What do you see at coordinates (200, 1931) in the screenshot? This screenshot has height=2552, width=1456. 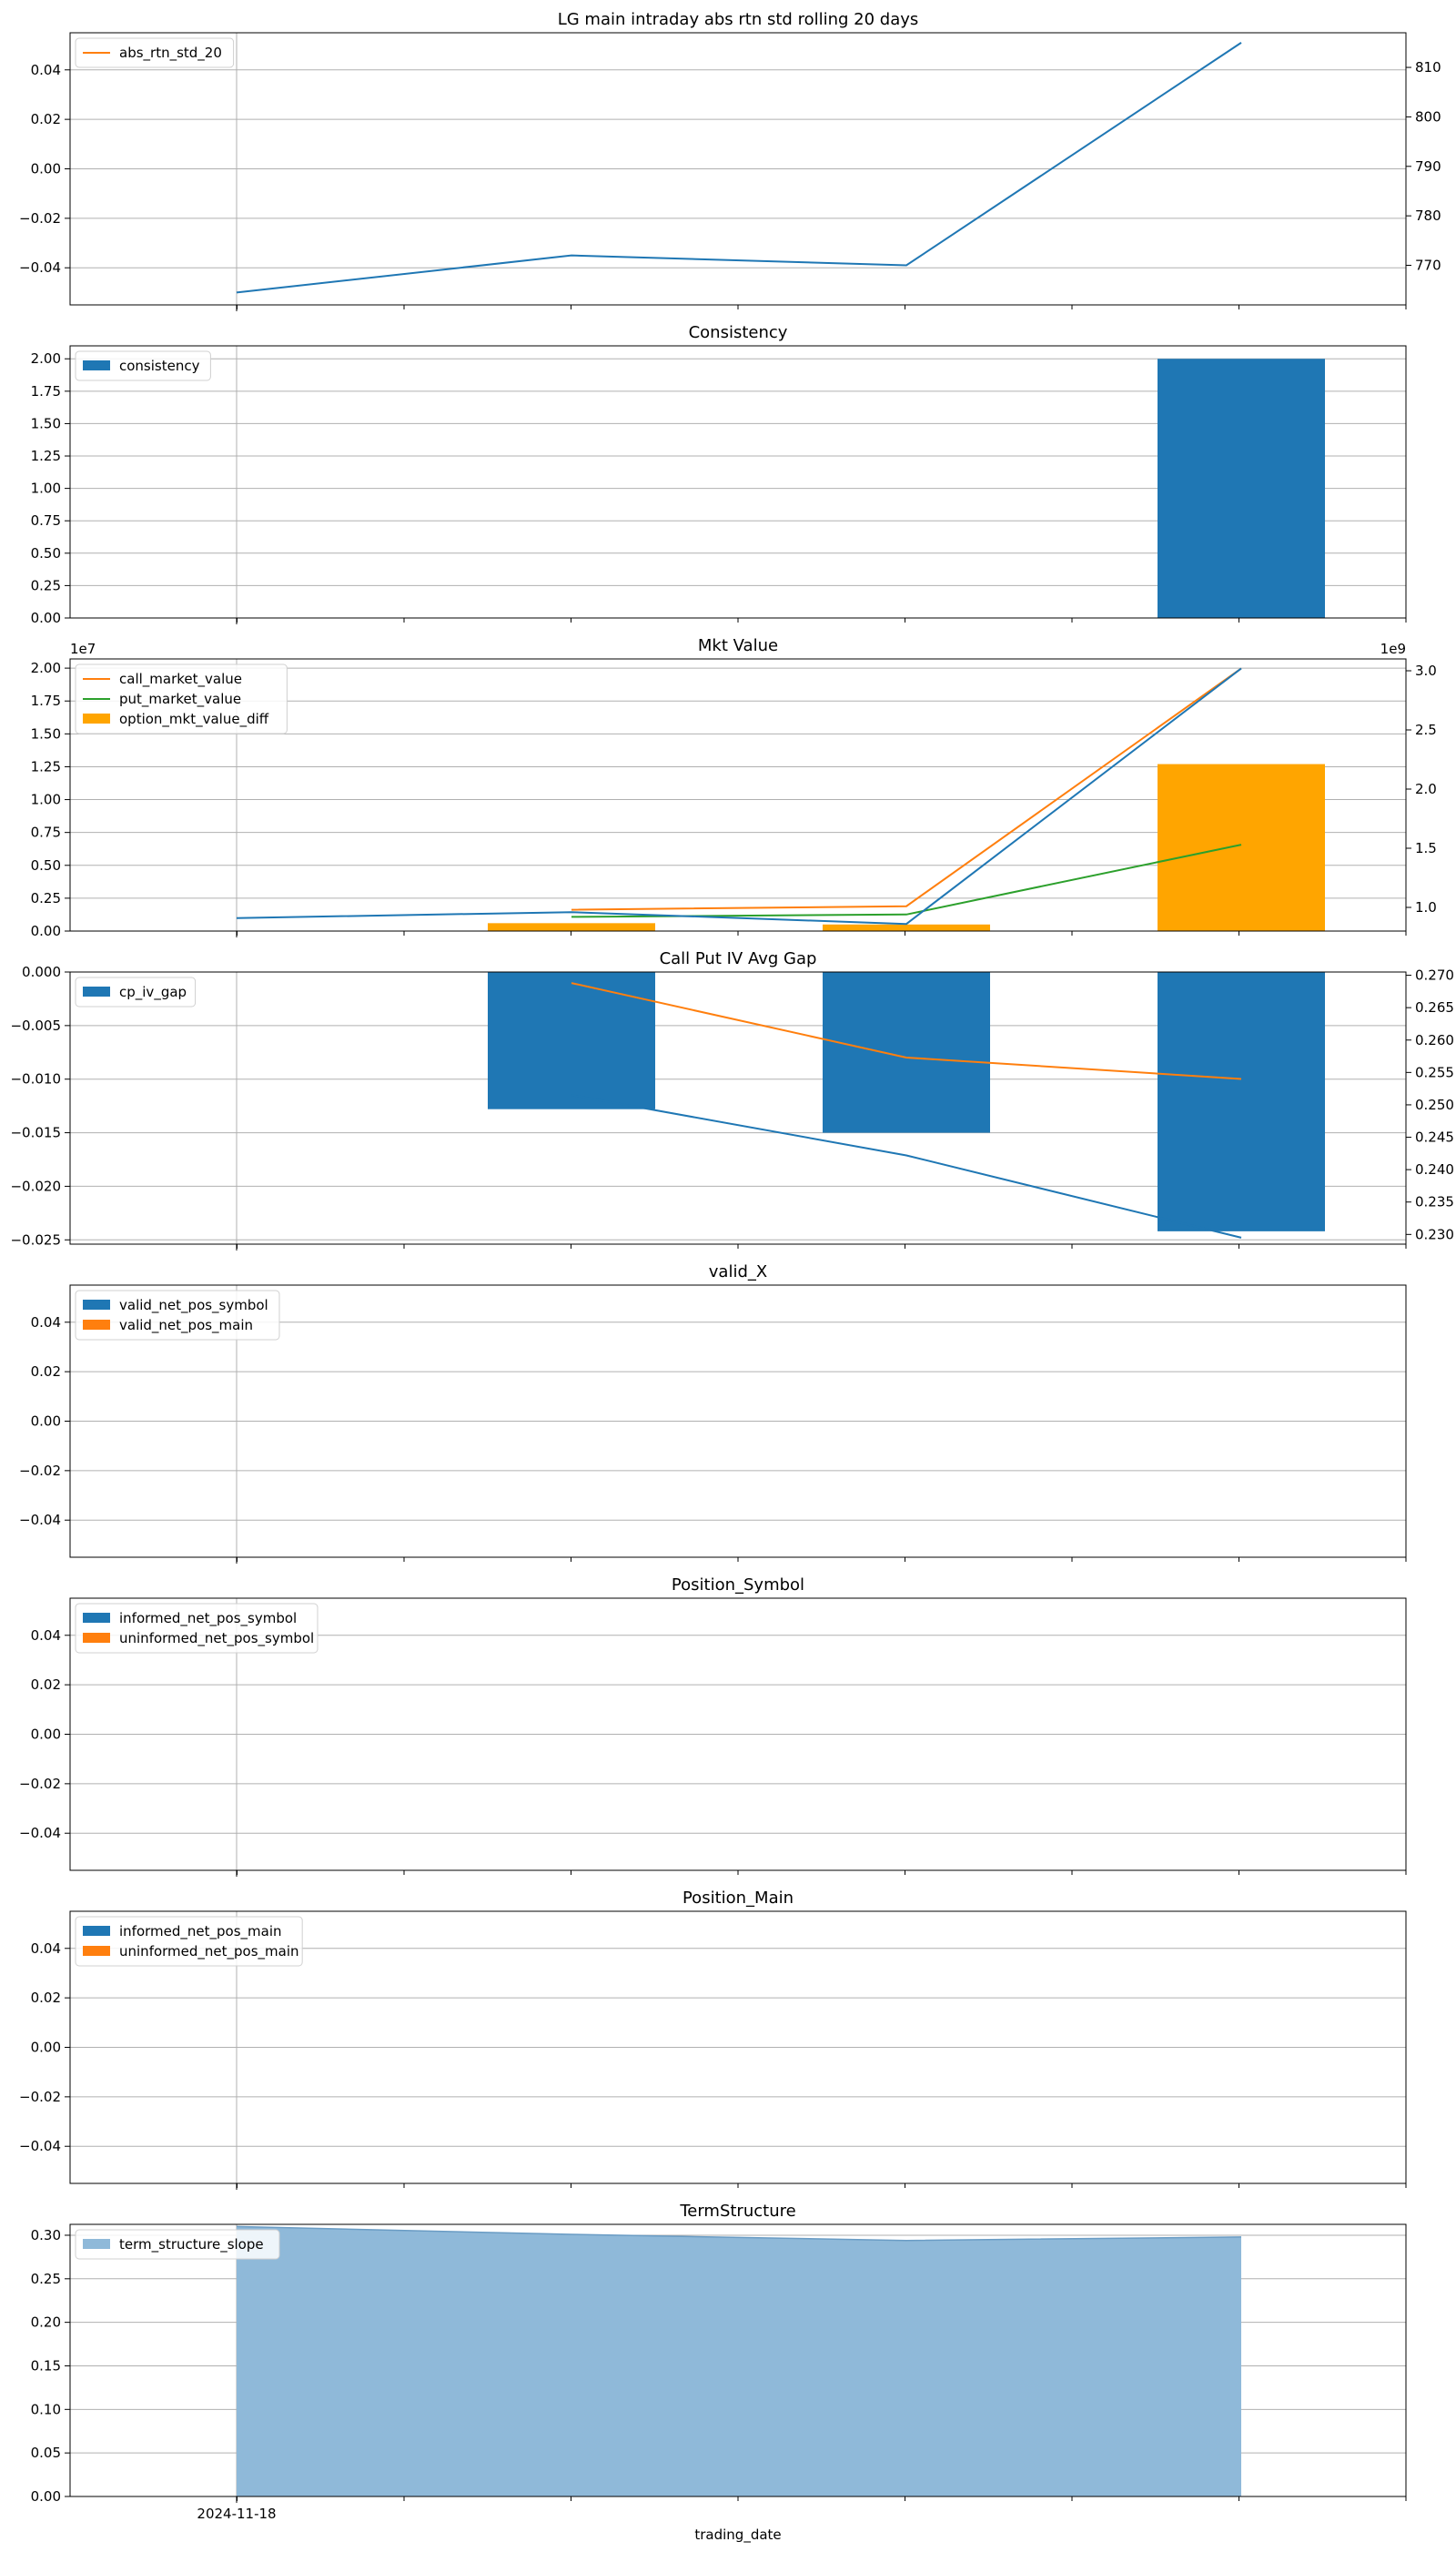 I see `legend-label: informed_net_pos_main` at bounding box center [200, 1931].